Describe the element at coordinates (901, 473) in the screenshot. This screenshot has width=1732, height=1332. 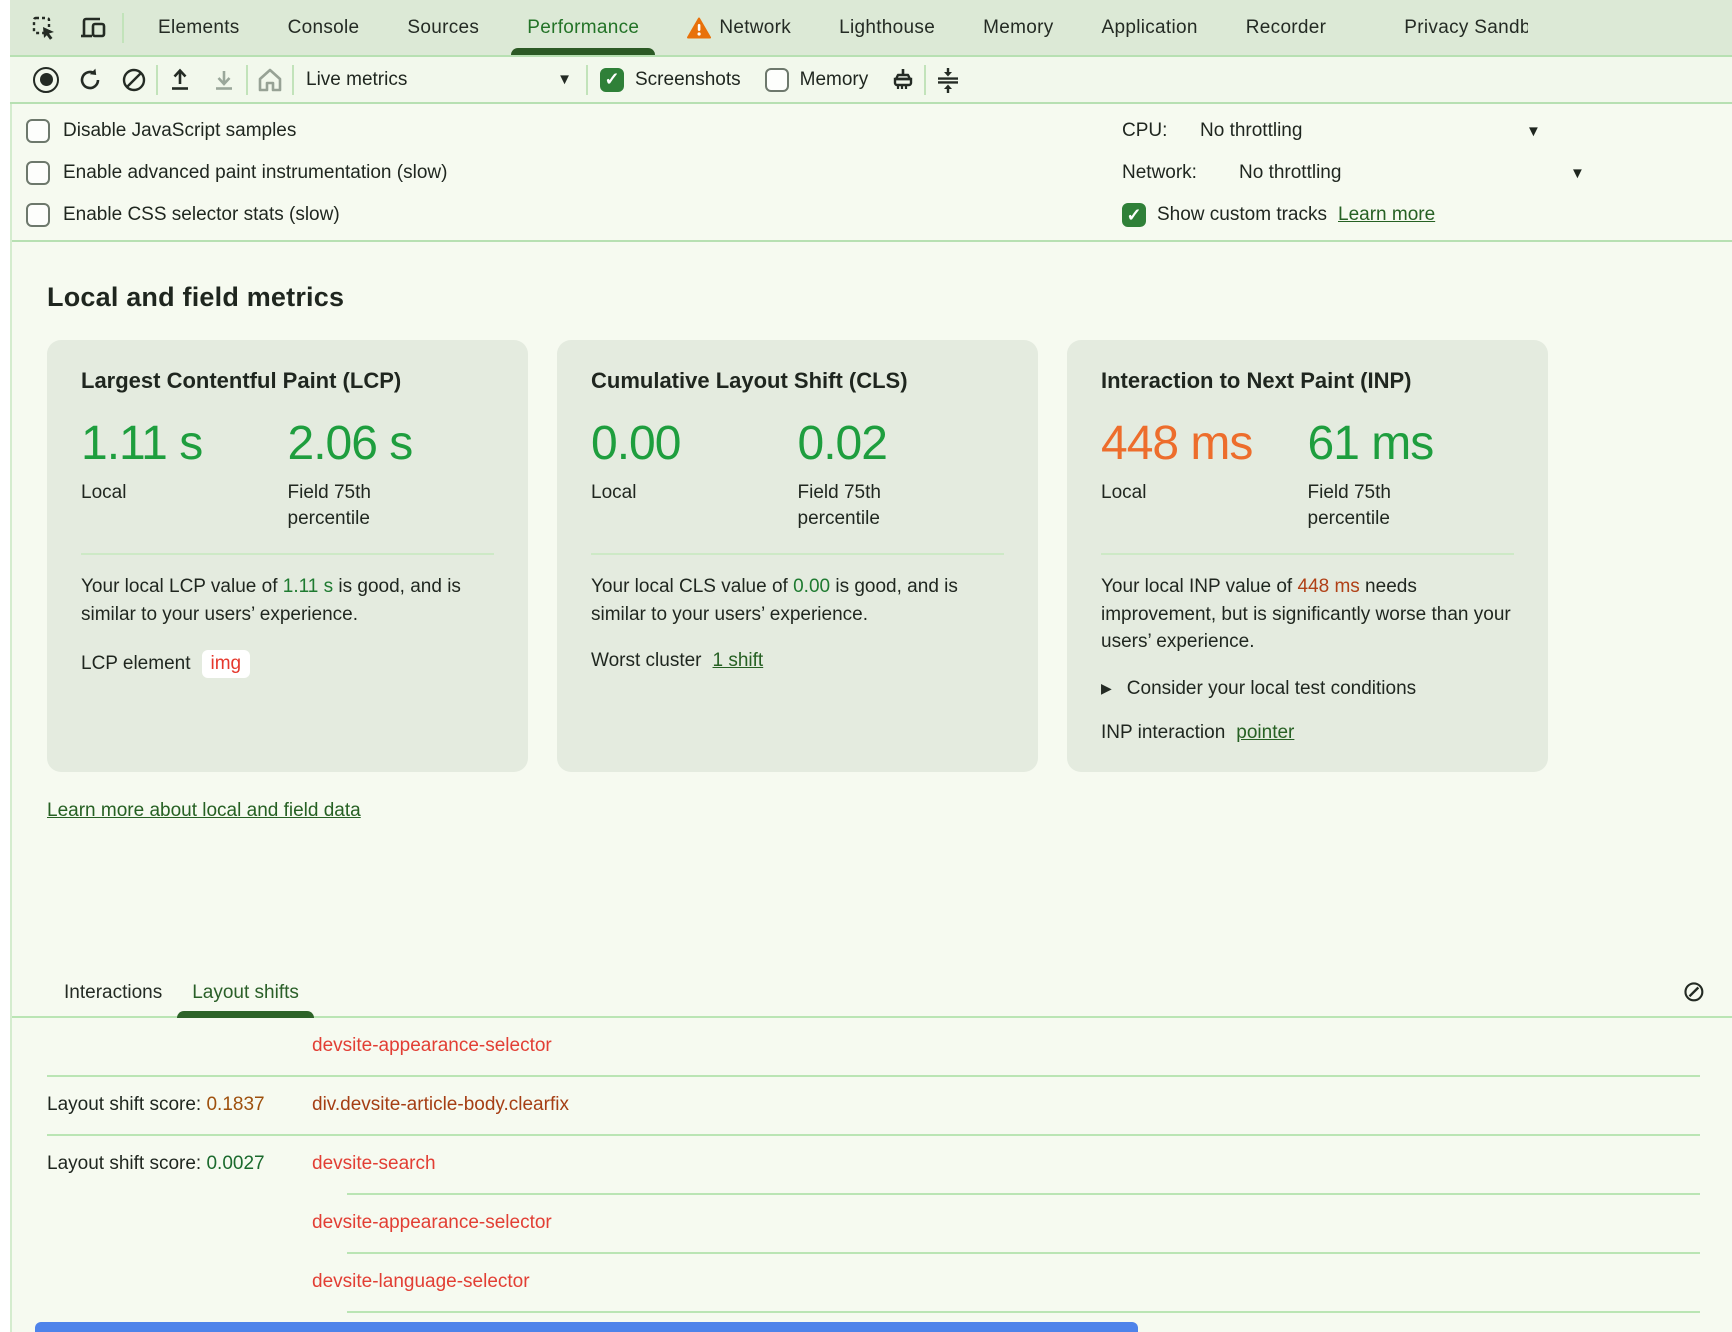
I see `cls-field-value-block: 0.02 Field 75th percentile` at that location.